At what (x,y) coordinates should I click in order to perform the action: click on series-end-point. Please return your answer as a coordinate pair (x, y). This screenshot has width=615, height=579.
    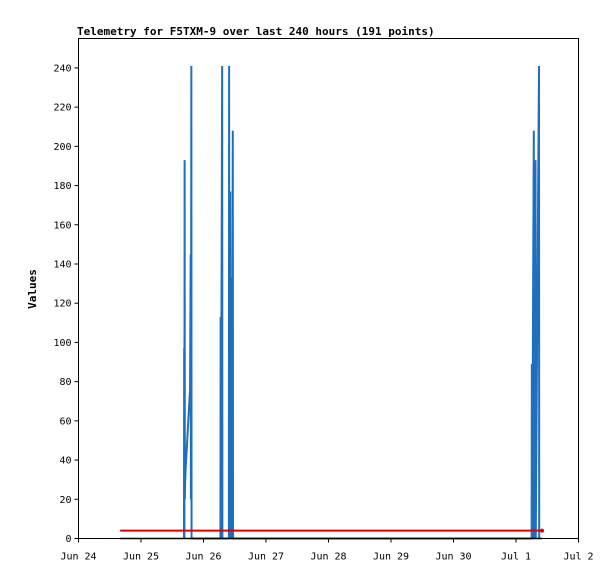
    Looking at the image, I should click on (542, 530).